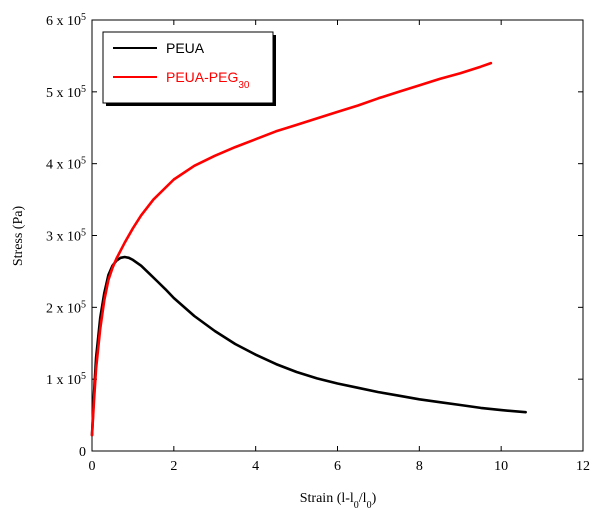  Describe the element at coordinates (66, 21) in the screenshot. I see `y-tick-label: 6 x 10⁵` at that location.